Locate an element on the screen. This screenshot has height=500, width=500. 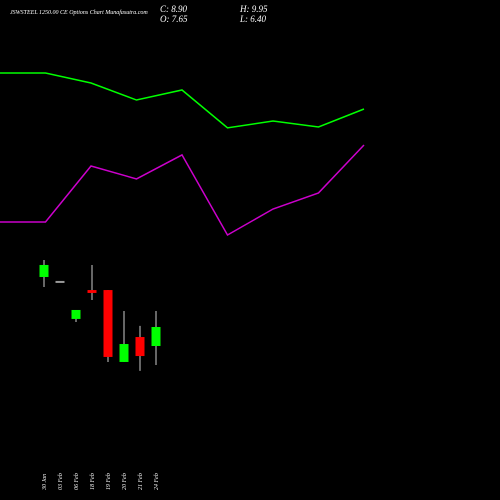
x-tick-label: 24 Feb is located at coordinates (156, 481).